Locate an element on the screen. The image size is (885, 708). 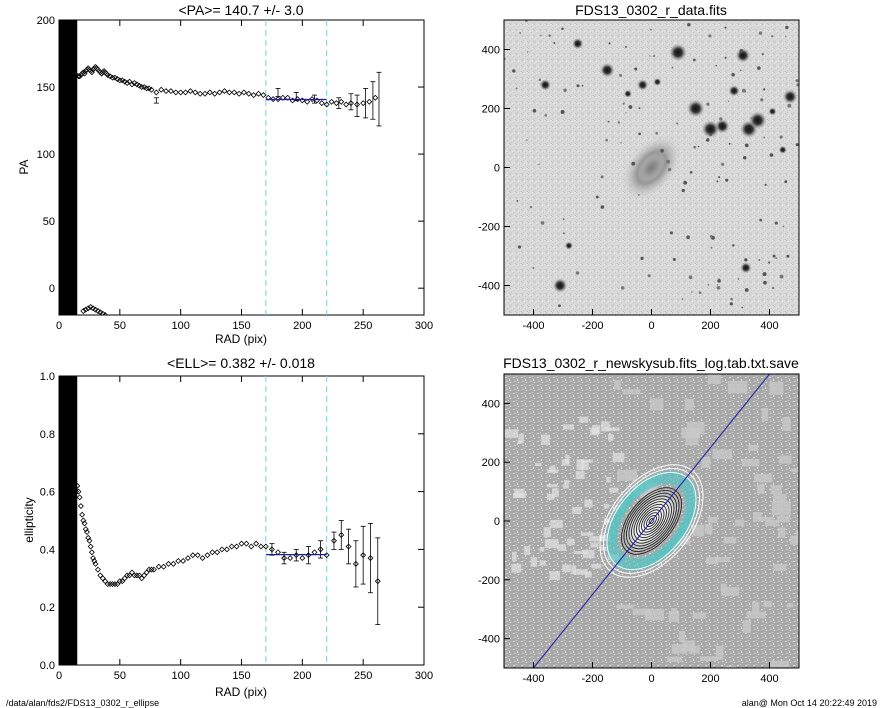
footer-timestamp: alan@ Mon Oct 14 20:22:49 2019 is located at coordinates (809, 703).